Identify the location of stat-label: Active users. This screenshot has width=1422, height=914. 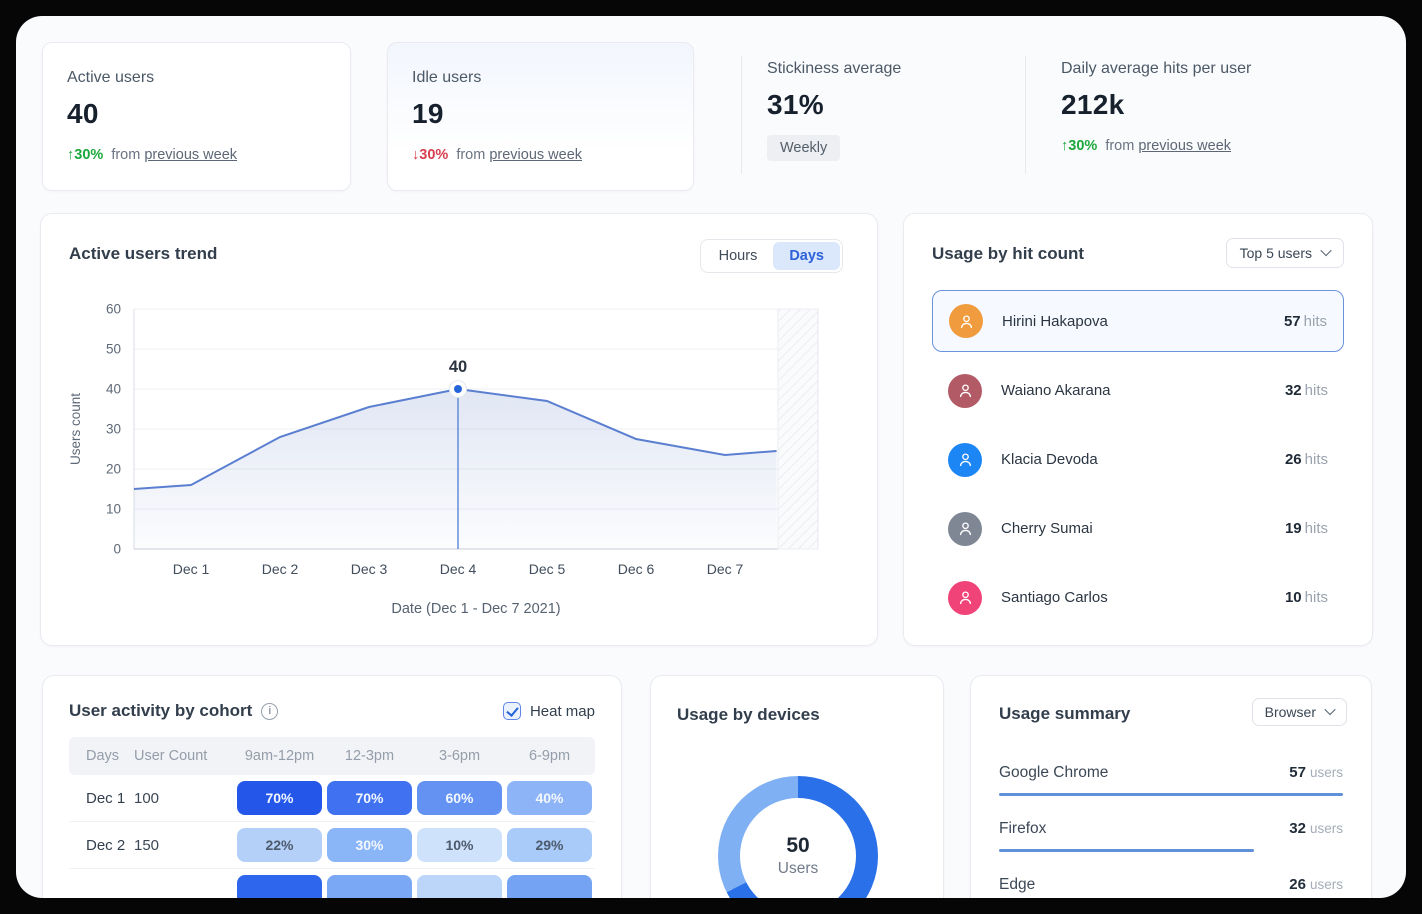
(111, 77).